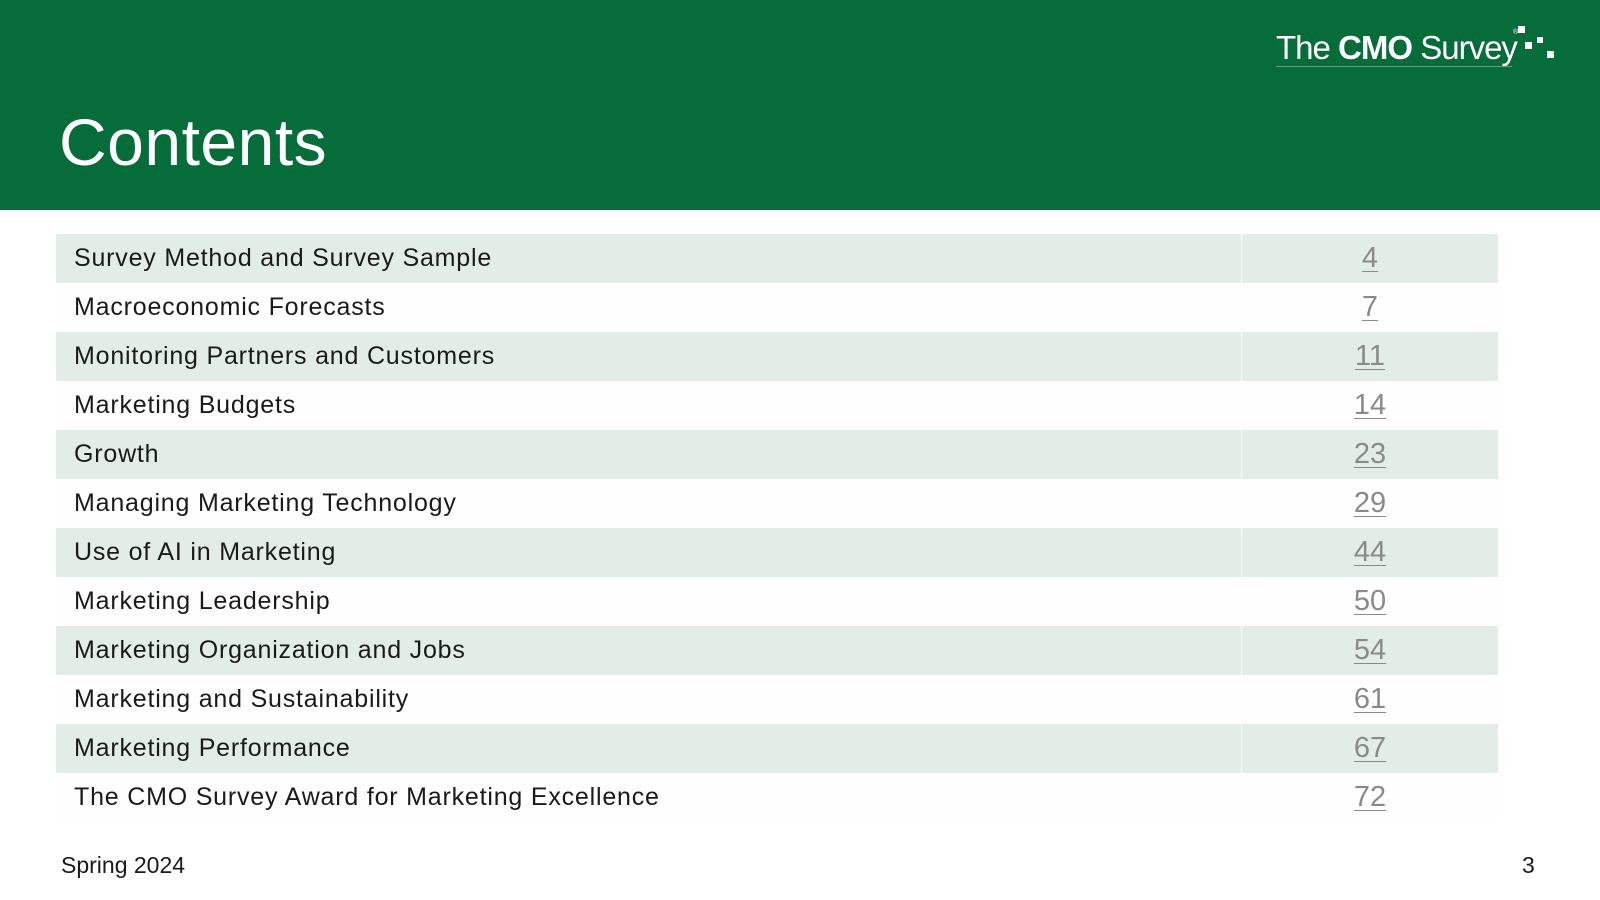 The width and height of the screenshot is (1600, 900). Describe the element at coordinates (777, 601) in the screenshot. I see `toc-row: Marketing Leadership 50` at that location.